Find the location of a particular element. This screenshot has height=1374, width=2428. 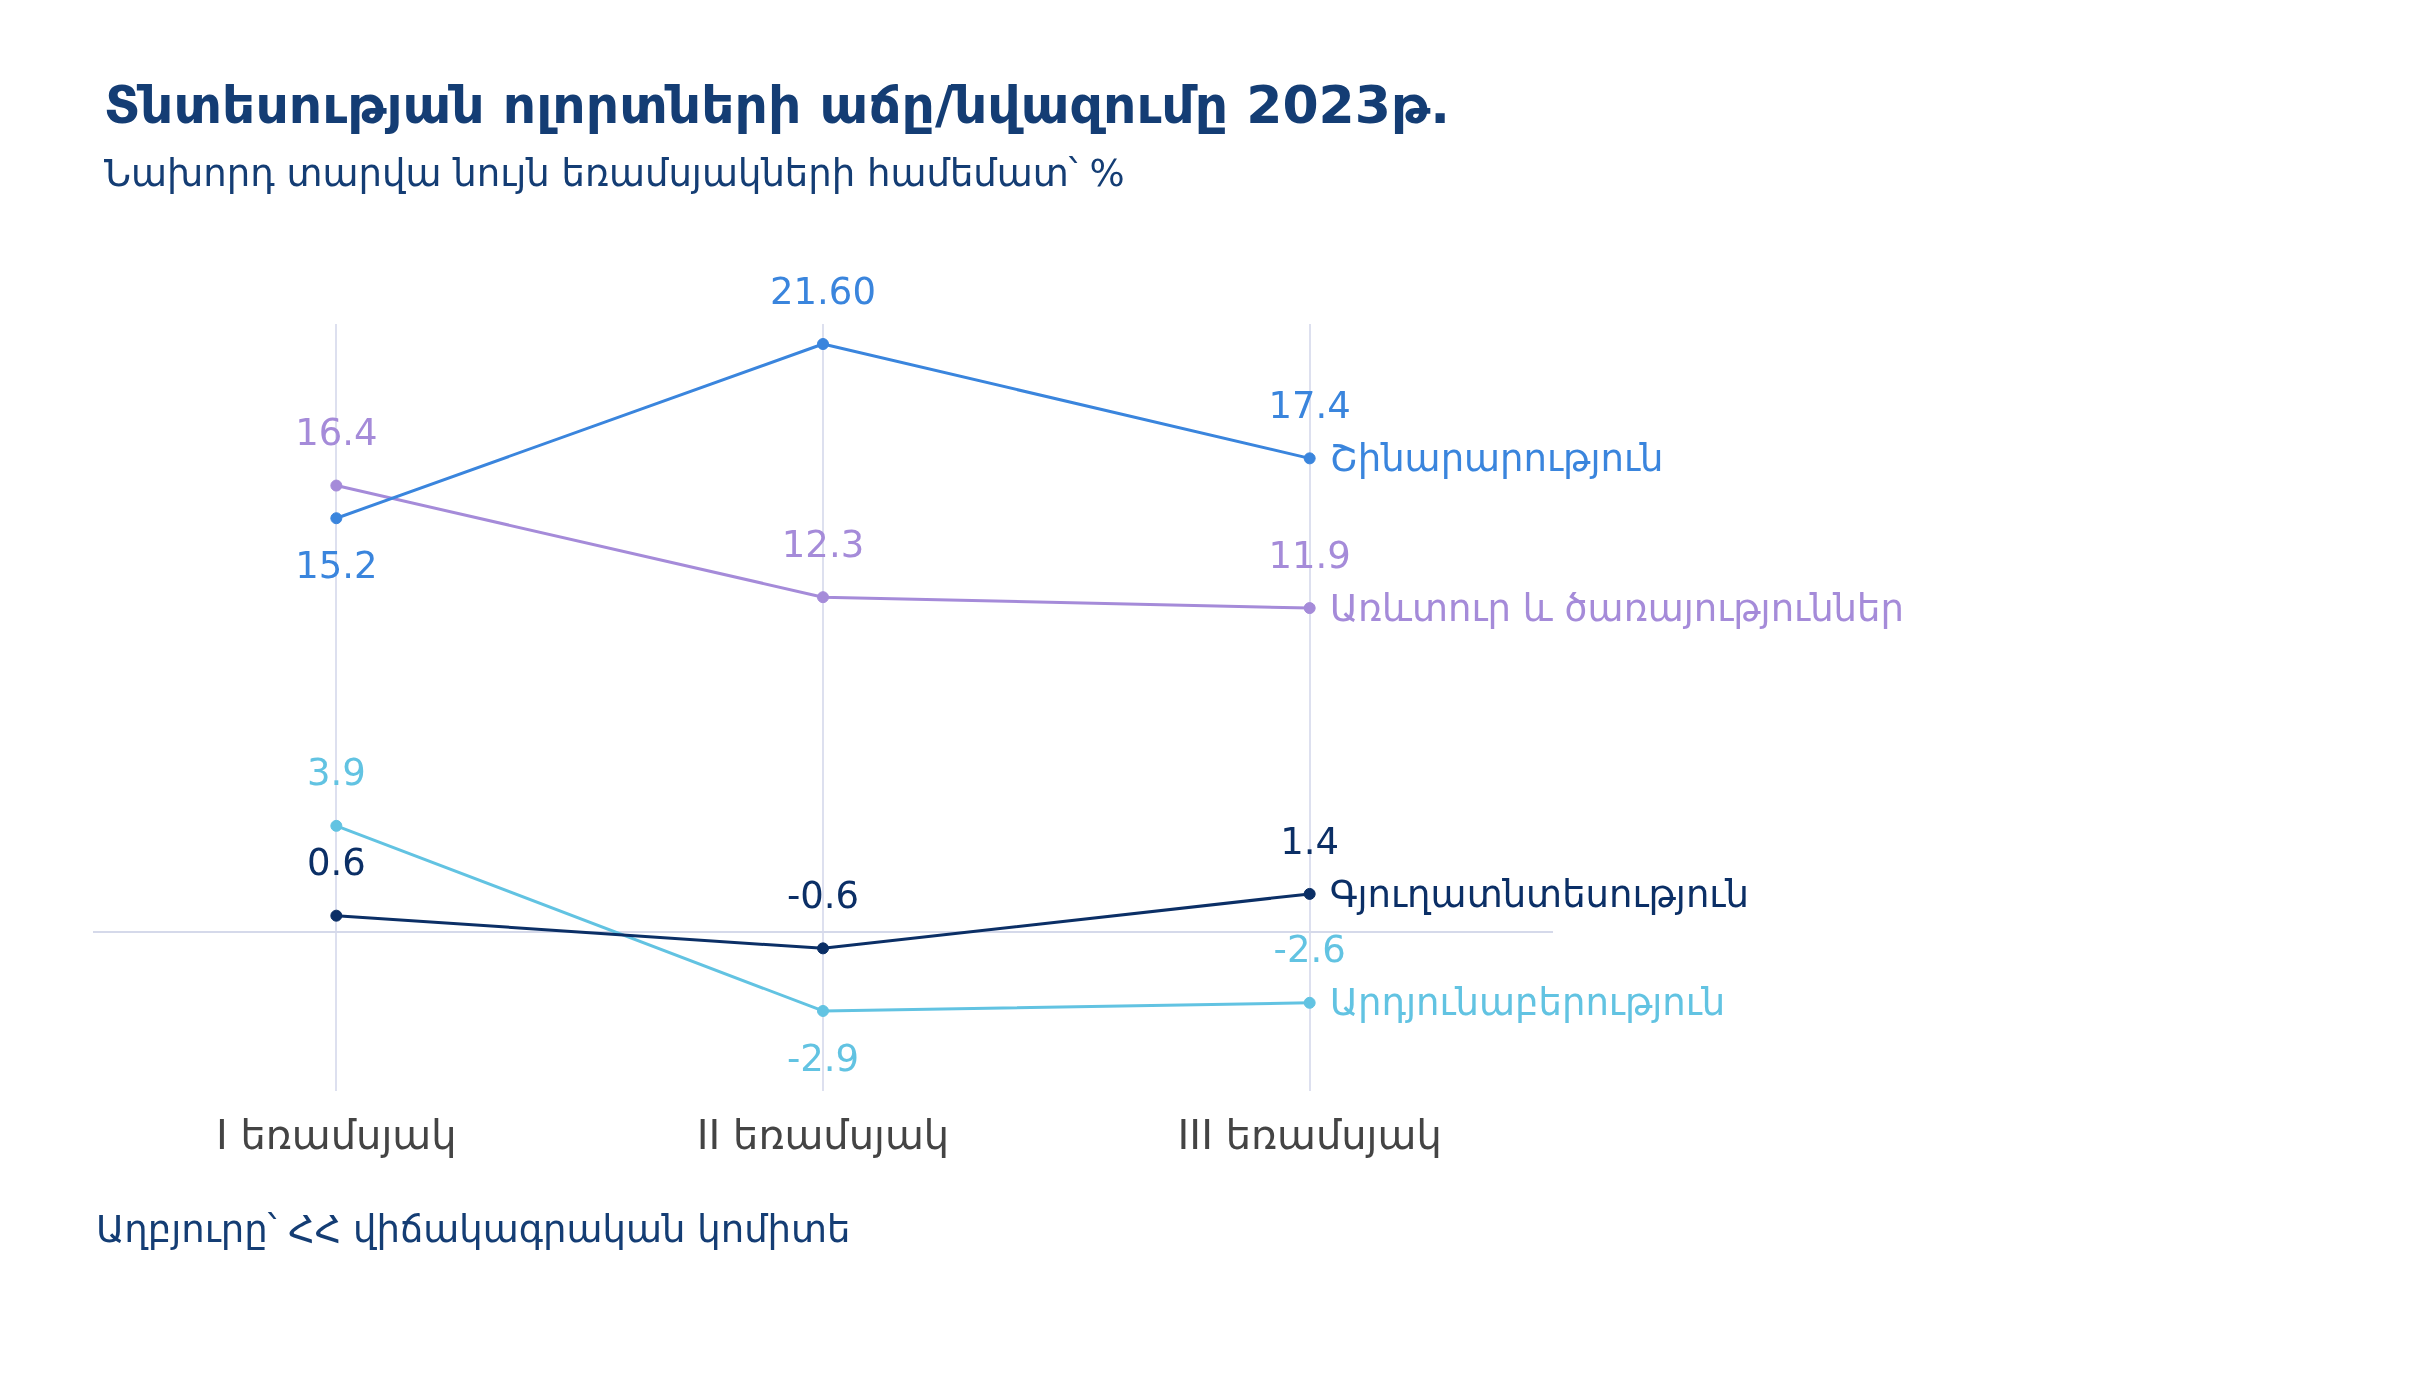

series-label: Արդյունաբերություն is located at coordinates (1527, 1003).